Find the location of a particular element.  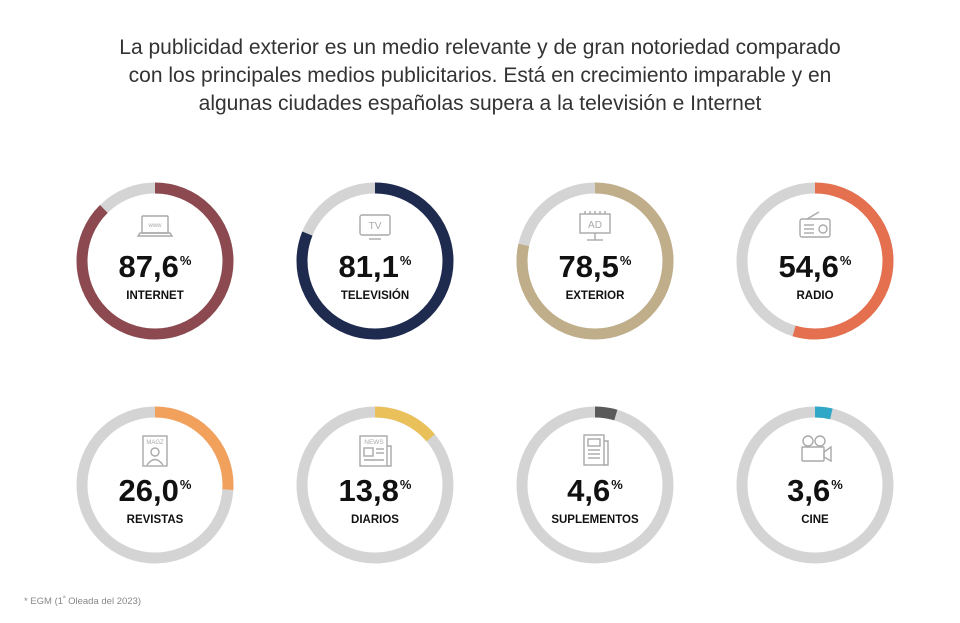

magazine-body-shape is located at coordinates (155, 462).